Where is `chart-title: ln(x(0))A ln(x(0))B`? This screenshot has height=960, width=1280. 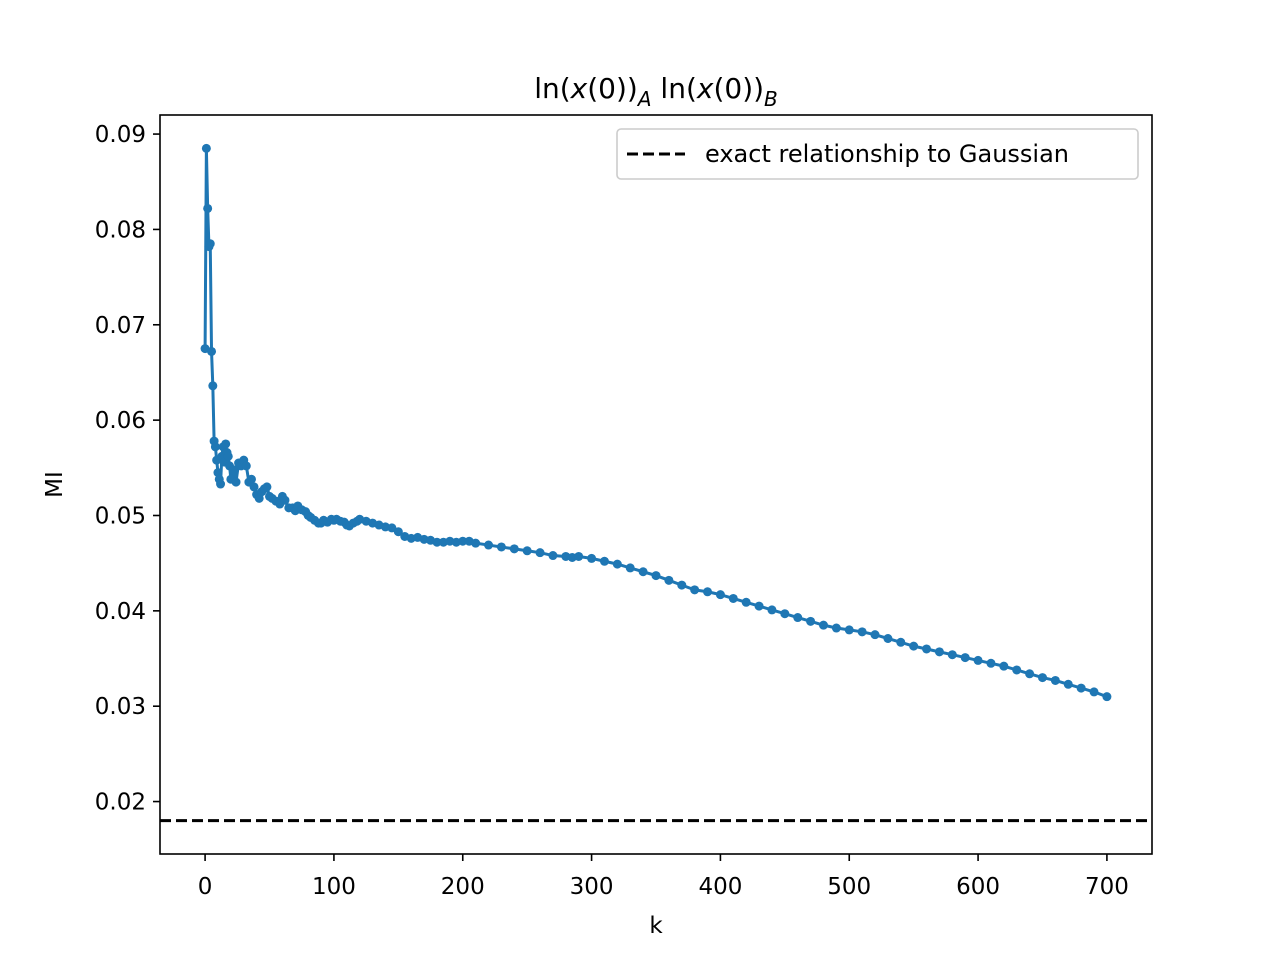 chart-title: ln(x(0))A ln(x(0))B is located at coordinates (656, 91).